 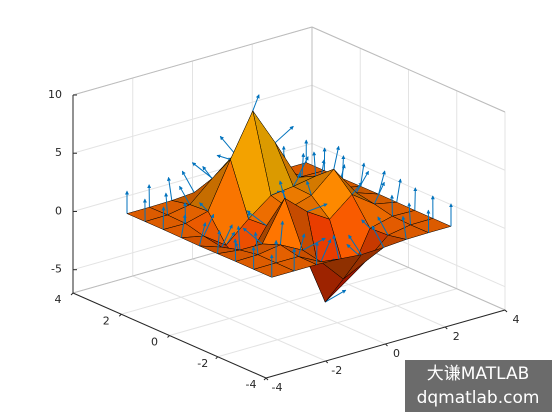 What do you see at coordinates (478, 398) in the screenshot?
I see `watermark-text: dqmatlab.com` at bounding box center [478, 398].